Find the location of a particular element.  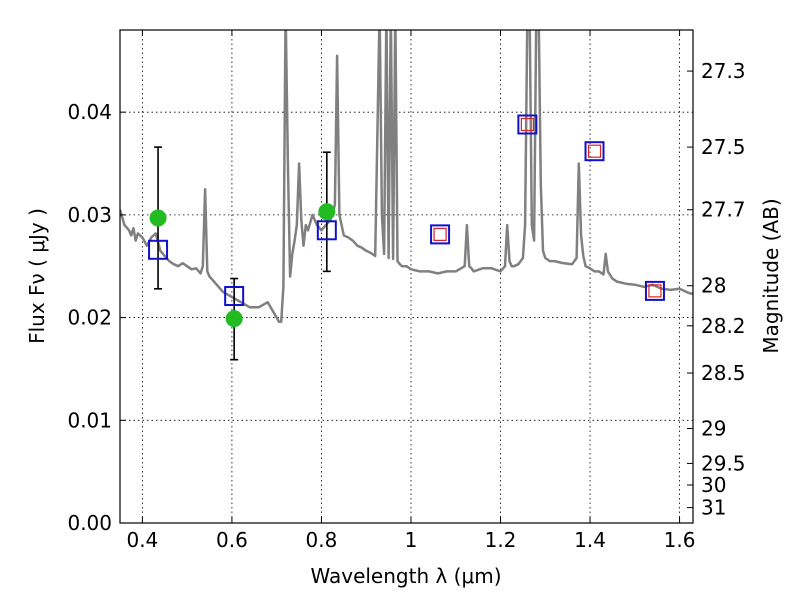

right-tick-label: 28.5 is located at coordinates (723, 373).